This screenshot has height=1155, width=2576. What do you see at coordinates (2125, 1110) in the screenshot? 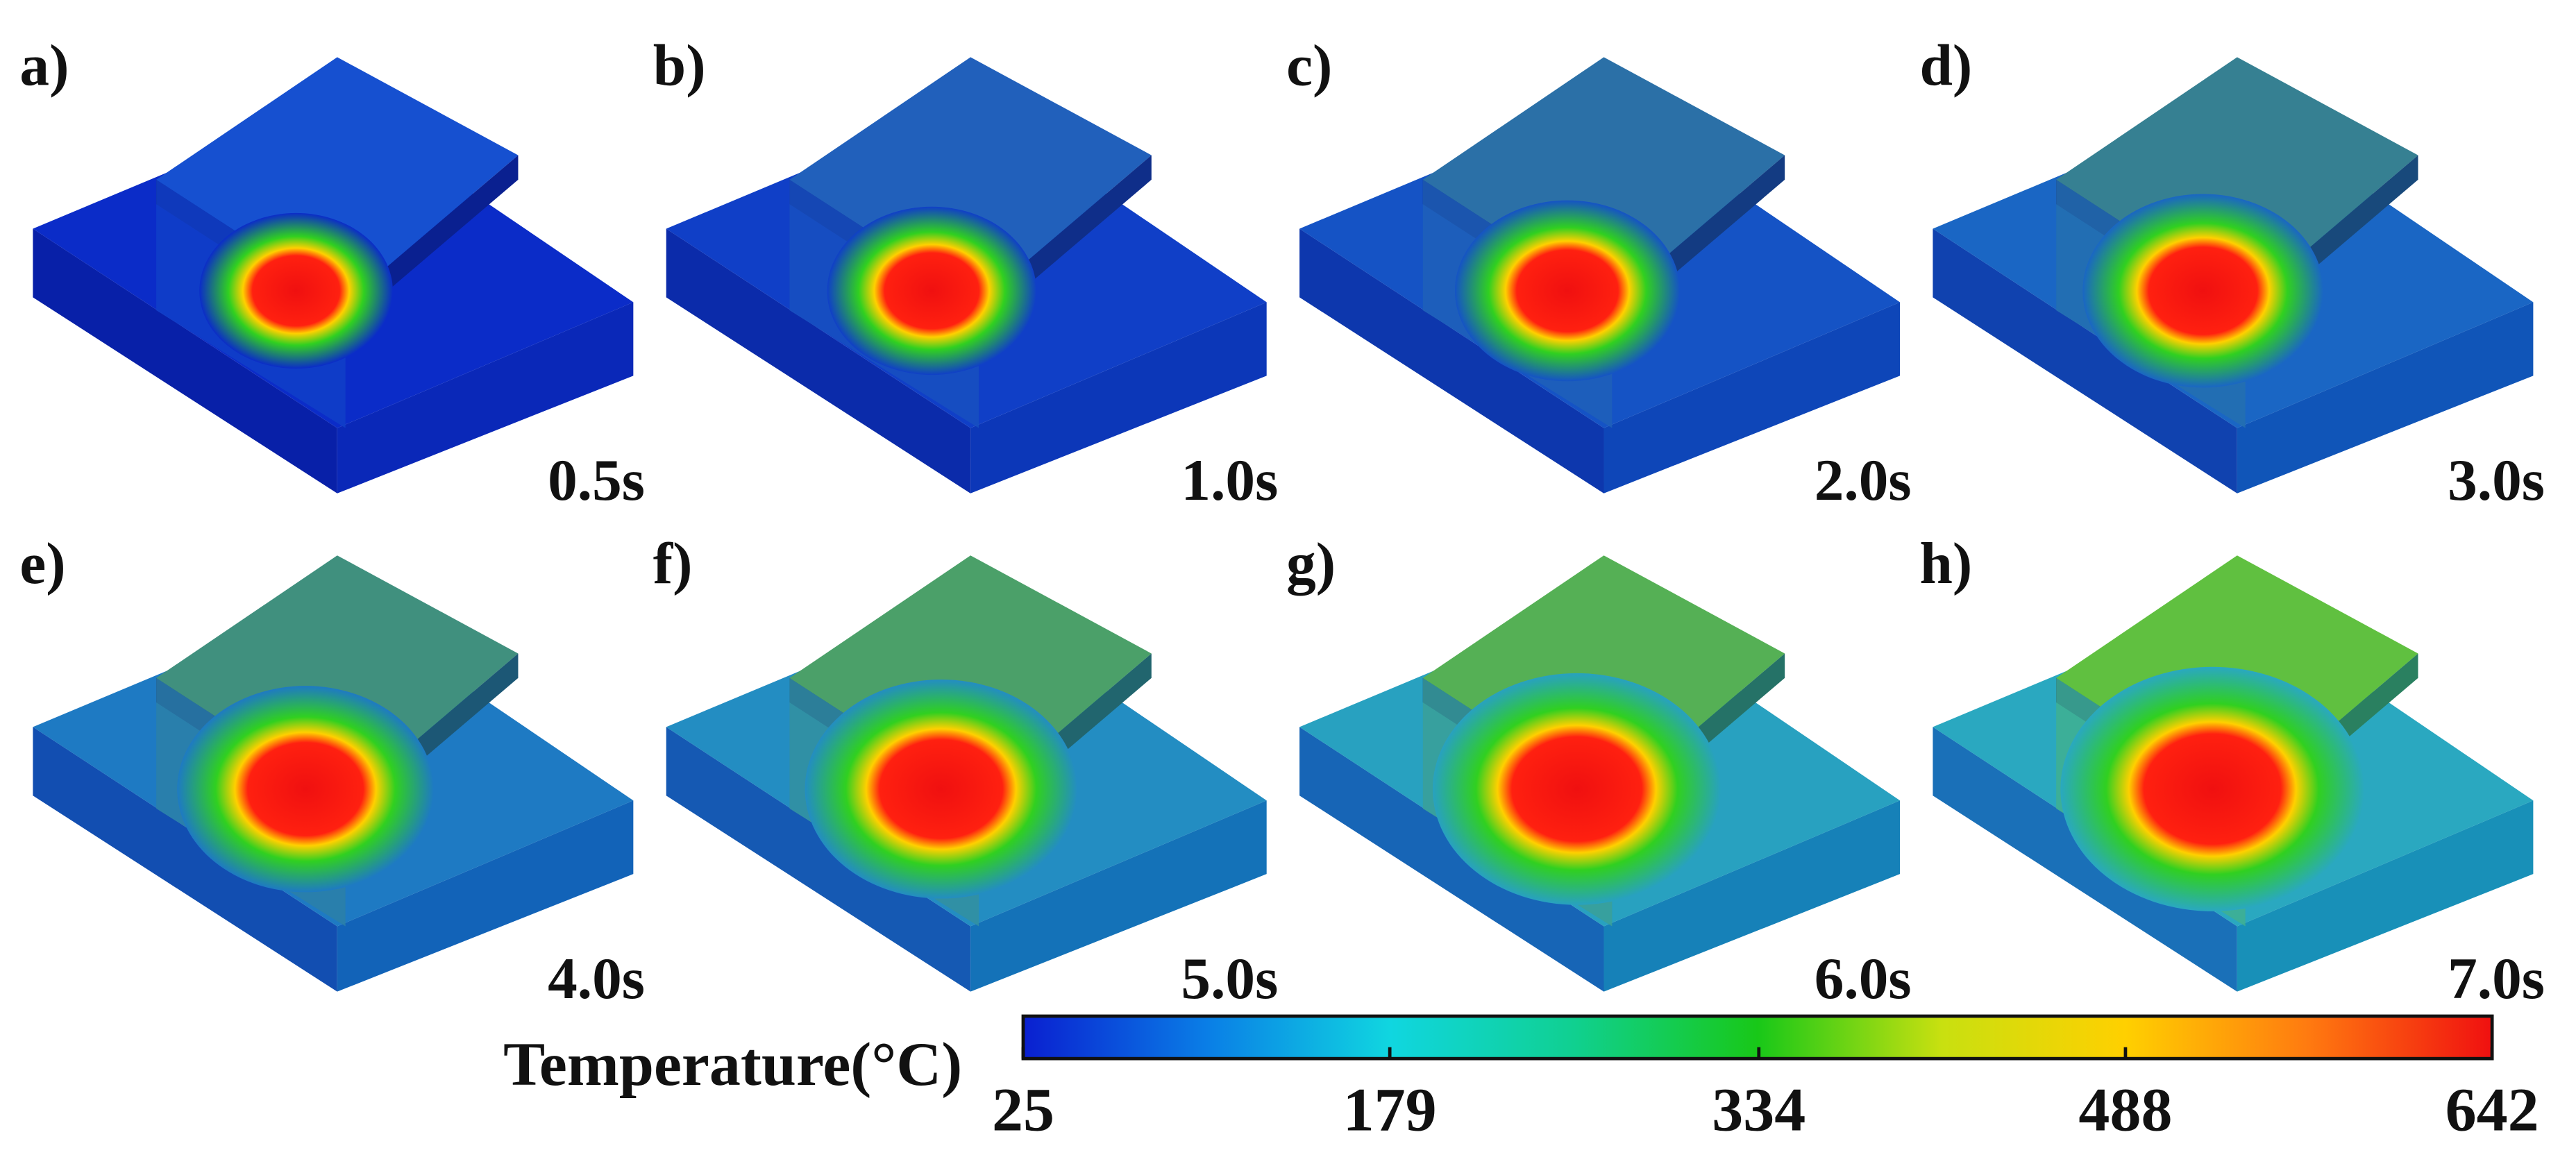
I see `colorbar-tick-label: 488` at bounding box center [2125, 1110].